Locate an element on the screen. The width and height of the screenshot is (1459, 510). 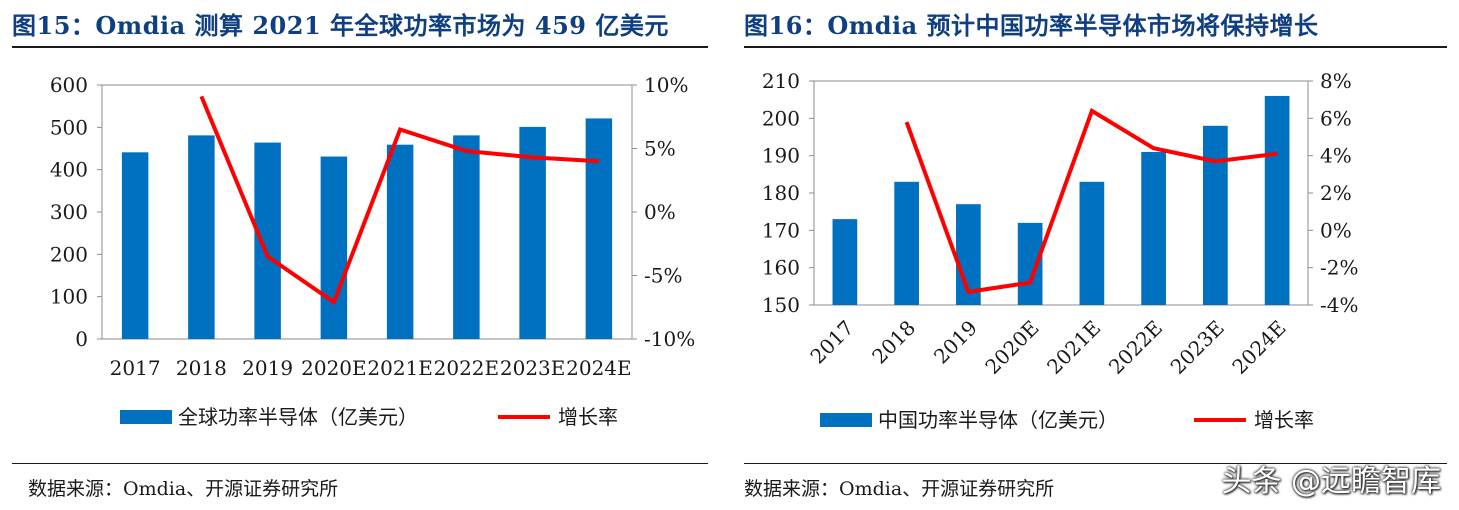
figure-15-x-label: 2017 is located at coordinates (135, 368).